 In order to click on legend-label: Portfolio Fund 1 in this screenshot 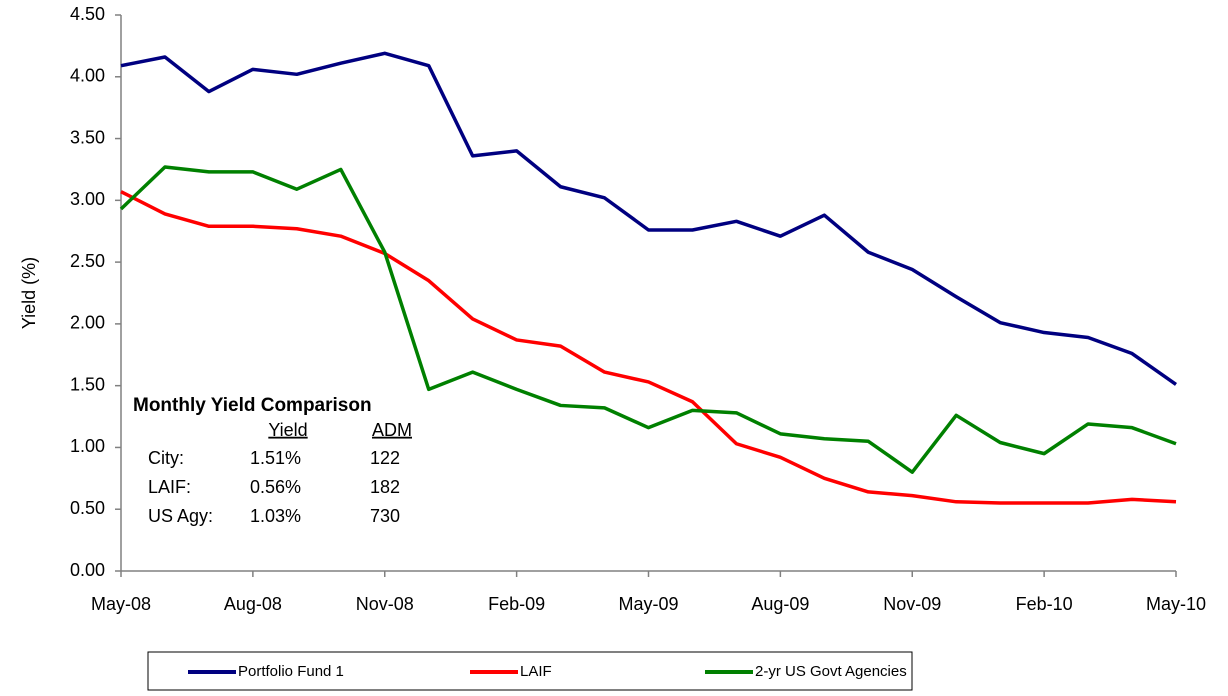, I will do `click(291, 671)`.